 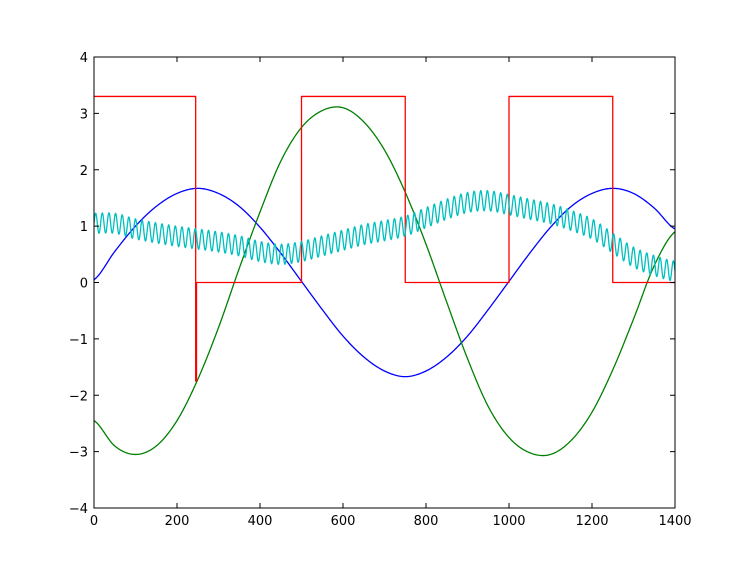 I want to click on y-tick-label: 2, so click(x=84, y=171).